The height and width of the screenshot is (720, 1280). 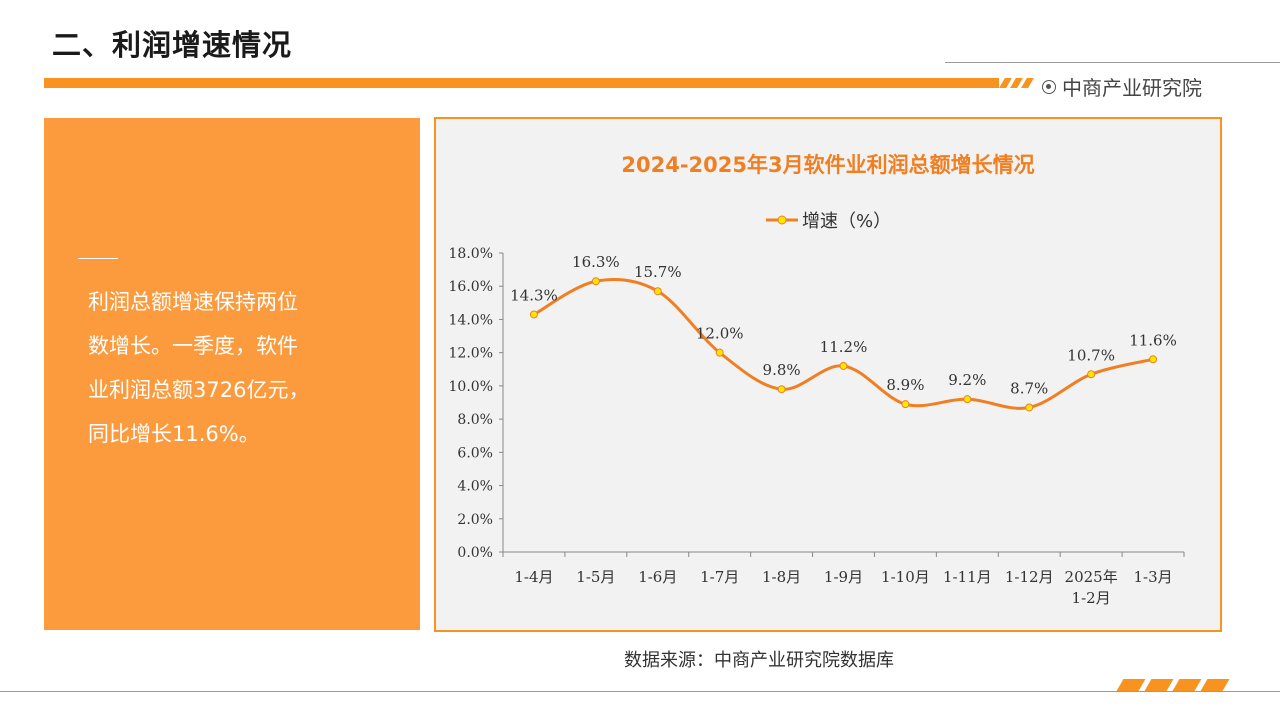 What do you see at coordinates (475, 420) in the screenshot?
I see `y-tick-label: 8.0%` at bounding box center [475, 420].